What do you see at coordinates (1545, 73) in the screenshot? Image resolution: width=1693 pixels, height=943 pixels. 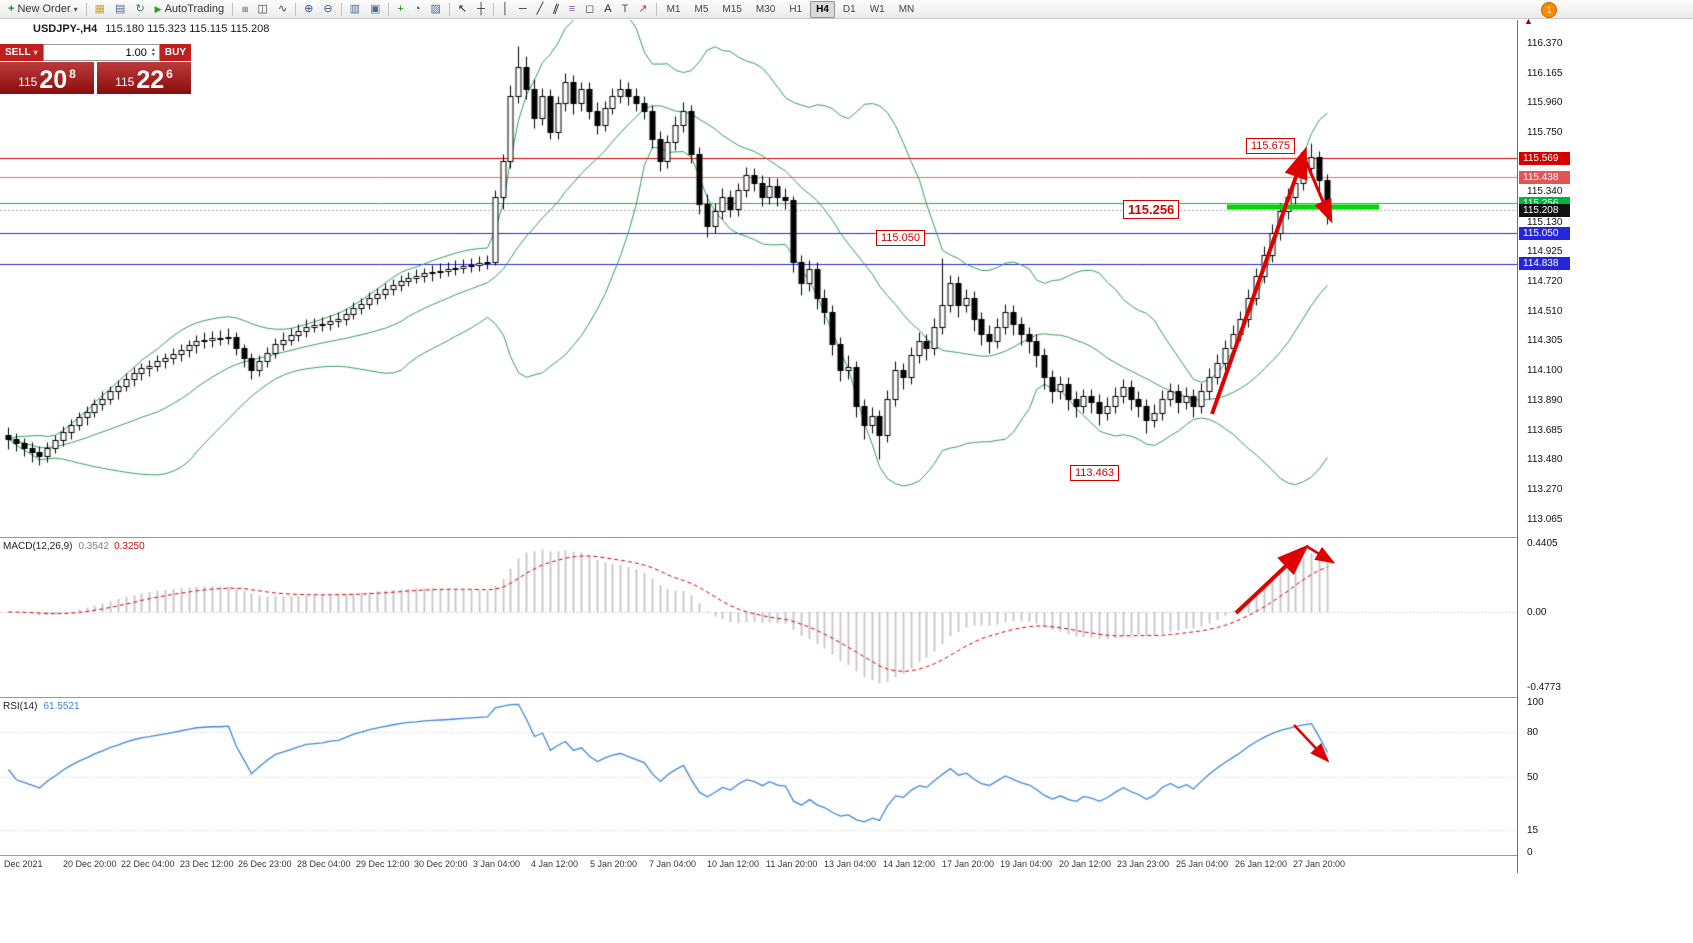 I see `price-tick: 116.165` at bounding box center [1545, 73].